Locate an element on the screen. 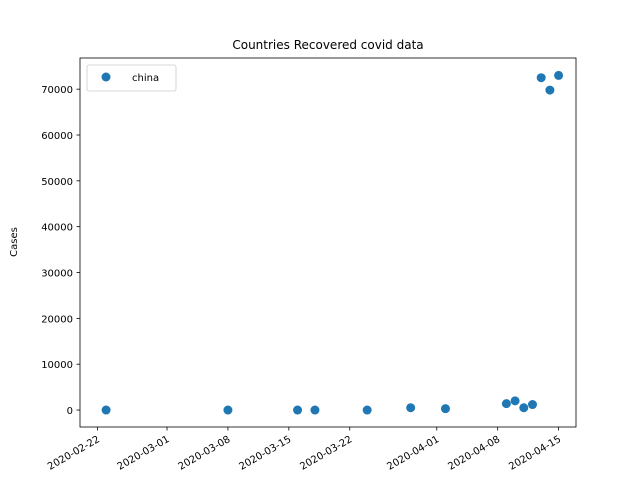 The width and height of the screenshot is (640, 480). y-axis: 0 10000 20000 30000 40000 50000 60000 70000 is located at coordinates (60, 251).